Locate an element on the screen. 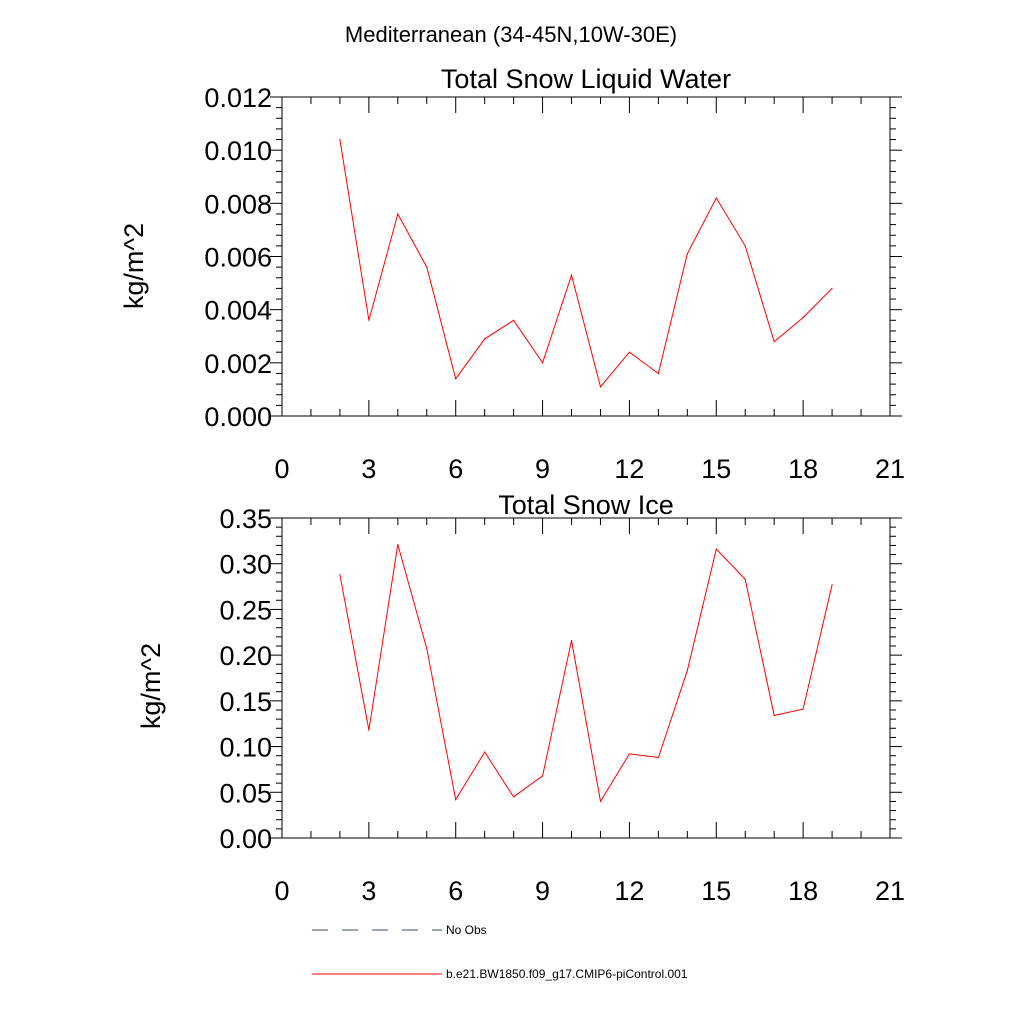 The height and width of the screenshot is (1024, 1024). y-tick-label: 0.002 is located at coordinates (238, 364).